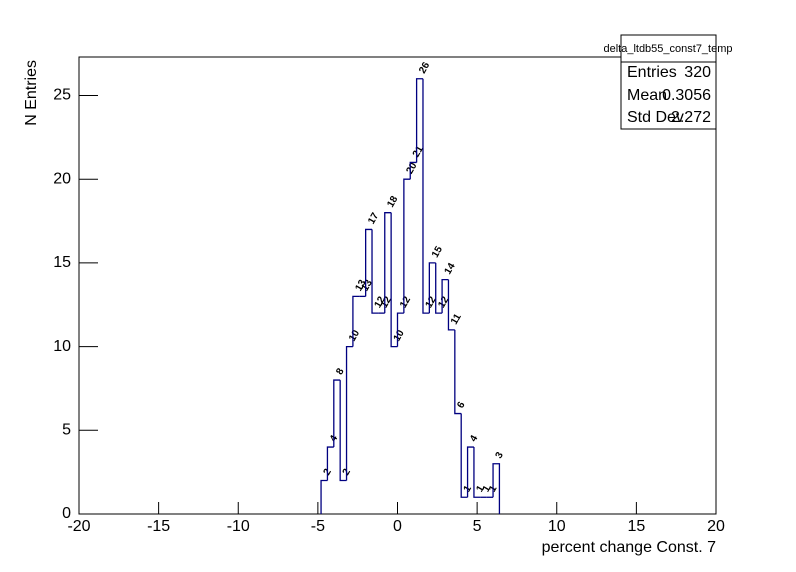 The image size is (796, 572). I want to click on x-tick-label: 0, so click(397, 526).